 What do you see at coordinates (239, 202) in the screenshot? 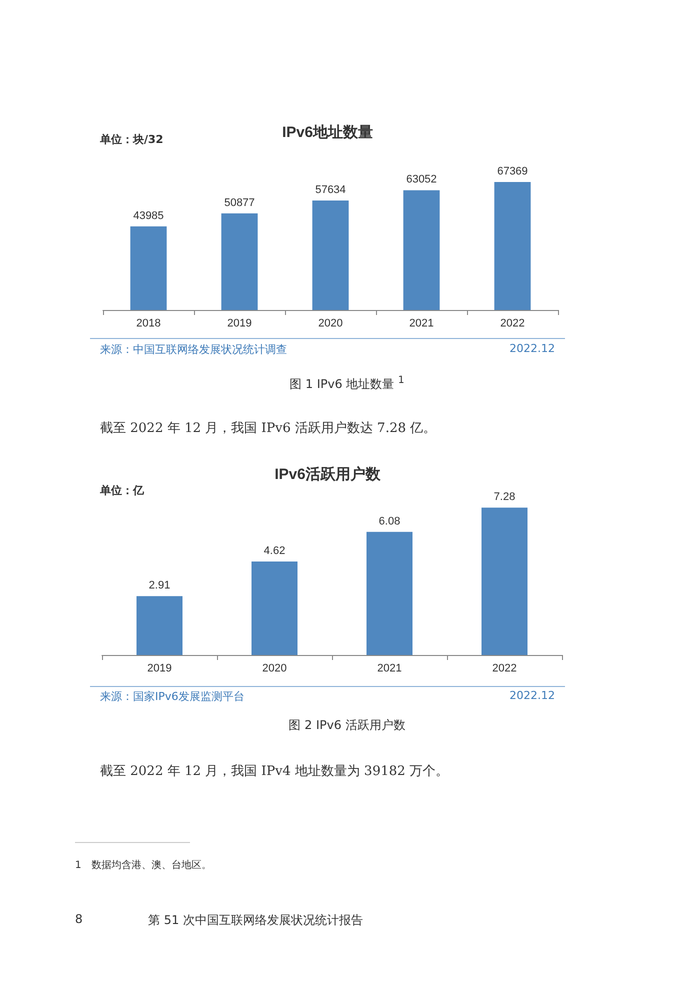
I see `data-label: 50877` at bounding box center [239, 202].